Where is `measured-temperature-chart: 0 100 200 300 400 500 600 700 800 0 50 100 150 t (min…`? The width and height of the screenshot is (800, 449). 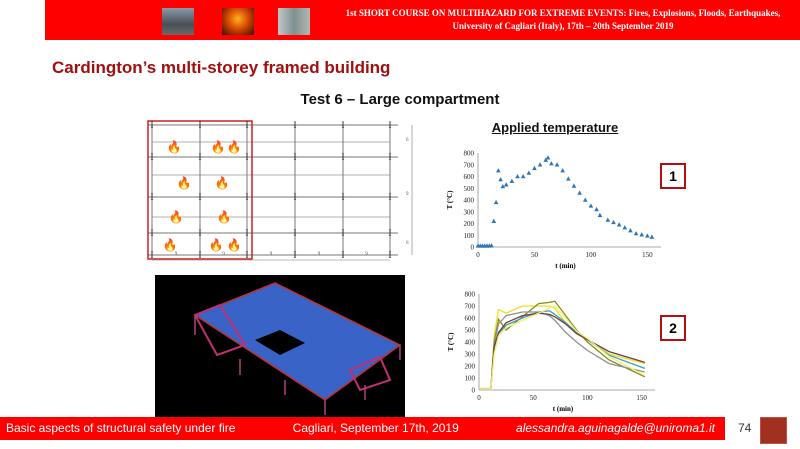 measured-temperature-chart: 0 100 200 300 400 500 600 700 800 0 50 100 150 t (min… is located at coordinates (551, 352).